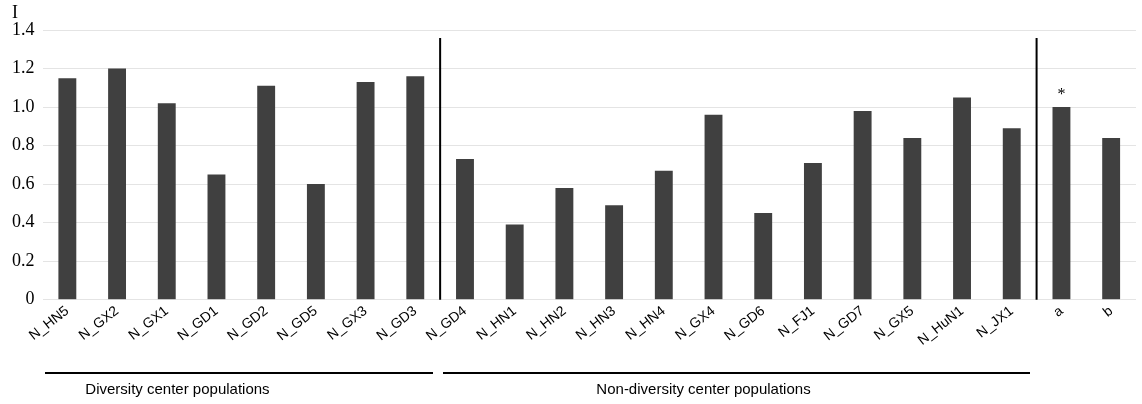 The width and height of the screenshot is (1142, 404). Describe the element at coordinates (177, 388) in the screenshot. I see `text: Diversity center populations` at that location.